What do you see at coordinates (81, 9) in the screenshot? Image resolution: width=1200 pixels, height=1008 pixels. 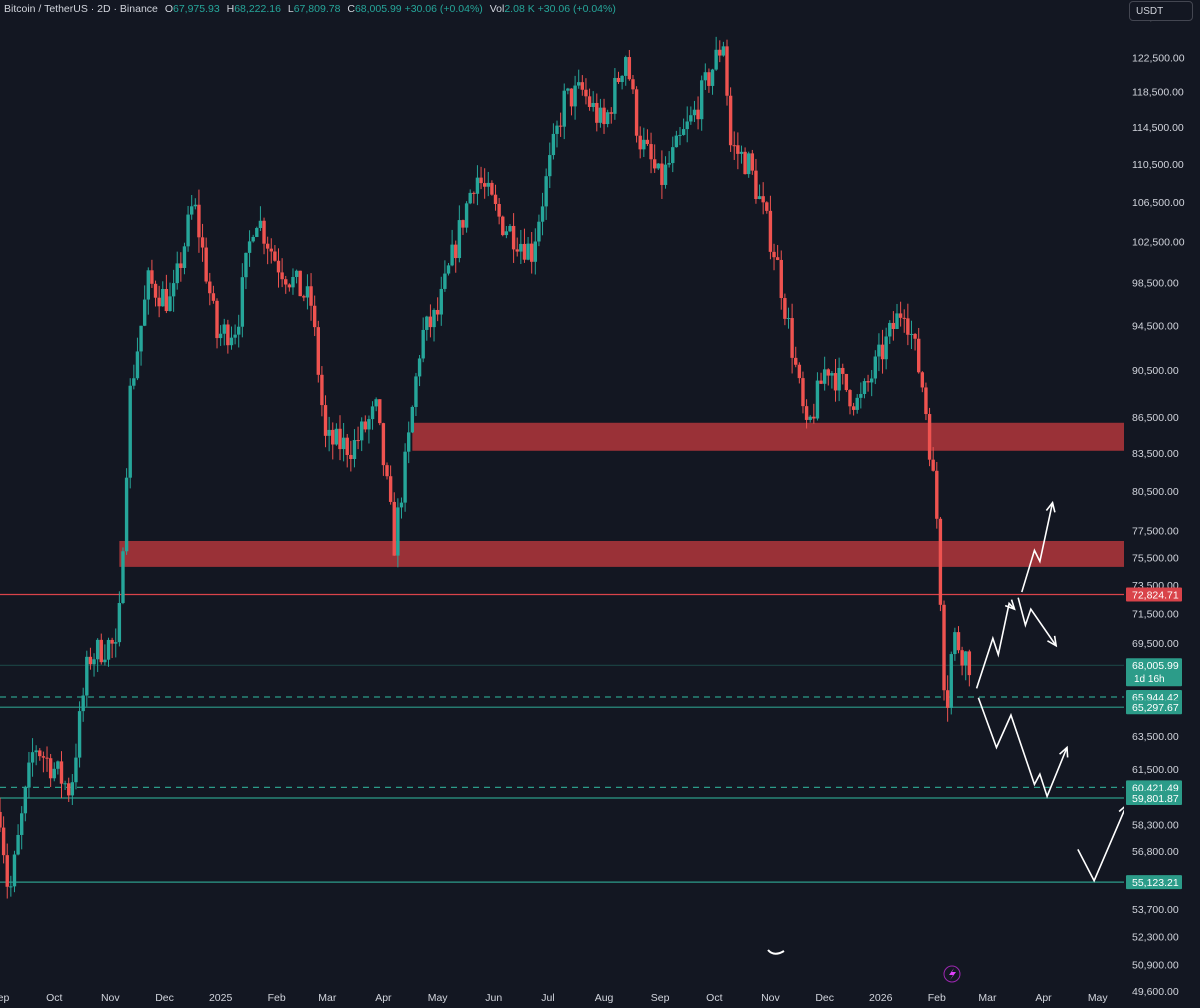 I see `symbol-title: Bitcoin / TetherUS · 2D · Binance` at bounding box center [81, 9].